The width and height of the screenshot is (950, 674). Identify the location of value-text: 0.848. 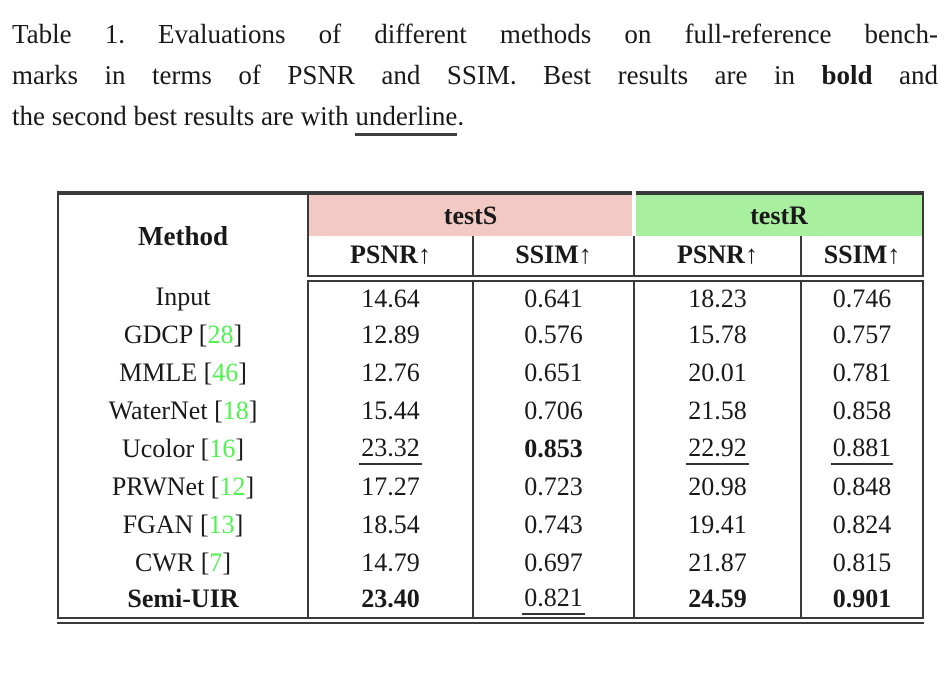
(862, 486).